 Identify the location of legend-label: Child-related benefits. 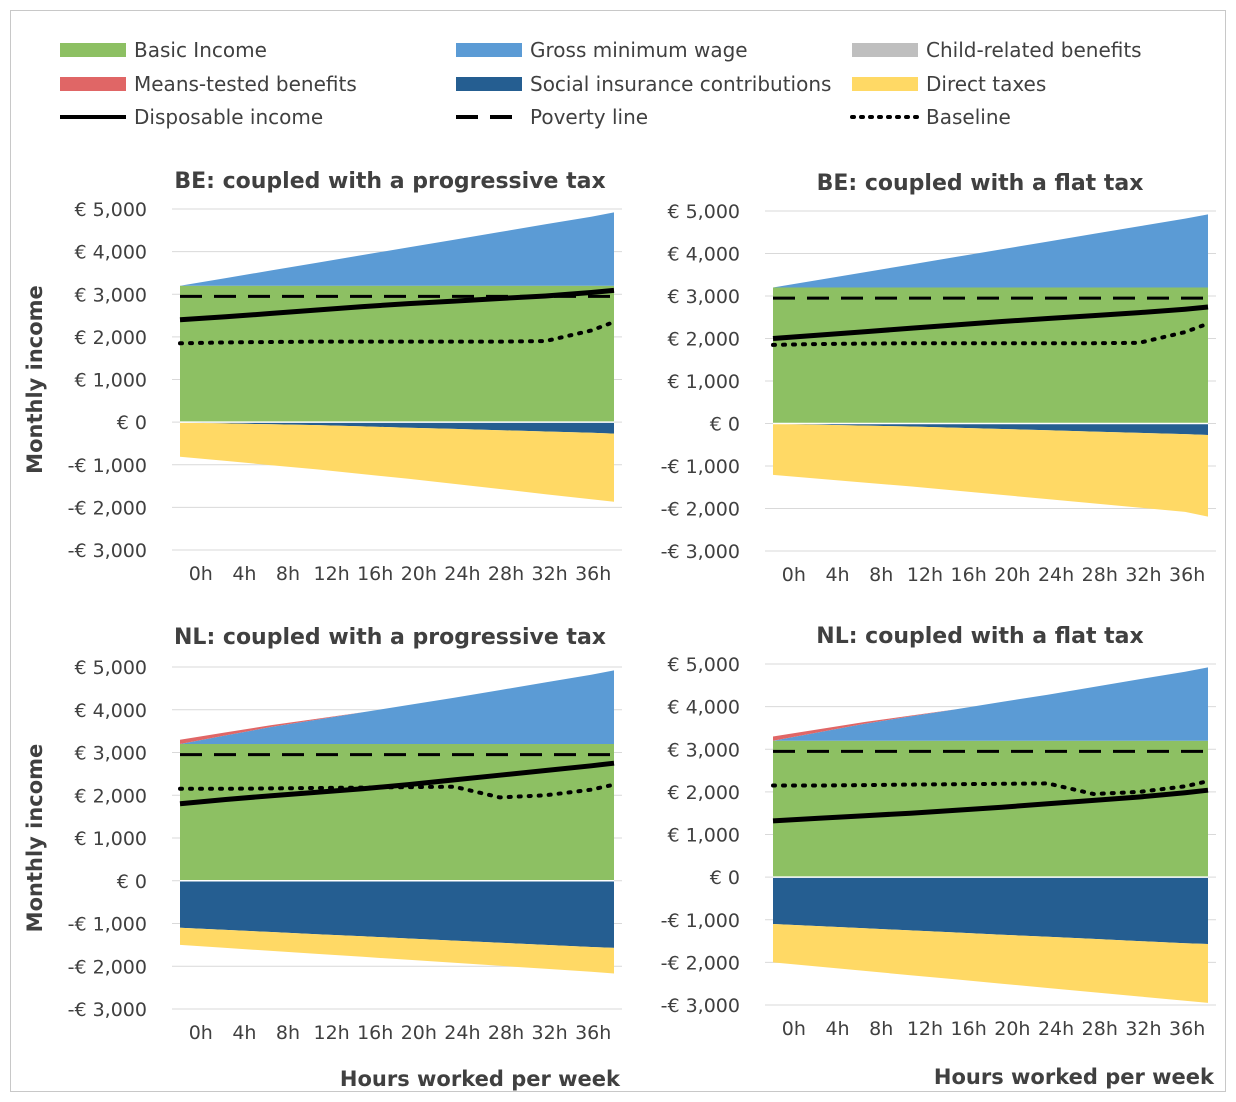
(1034, 50).